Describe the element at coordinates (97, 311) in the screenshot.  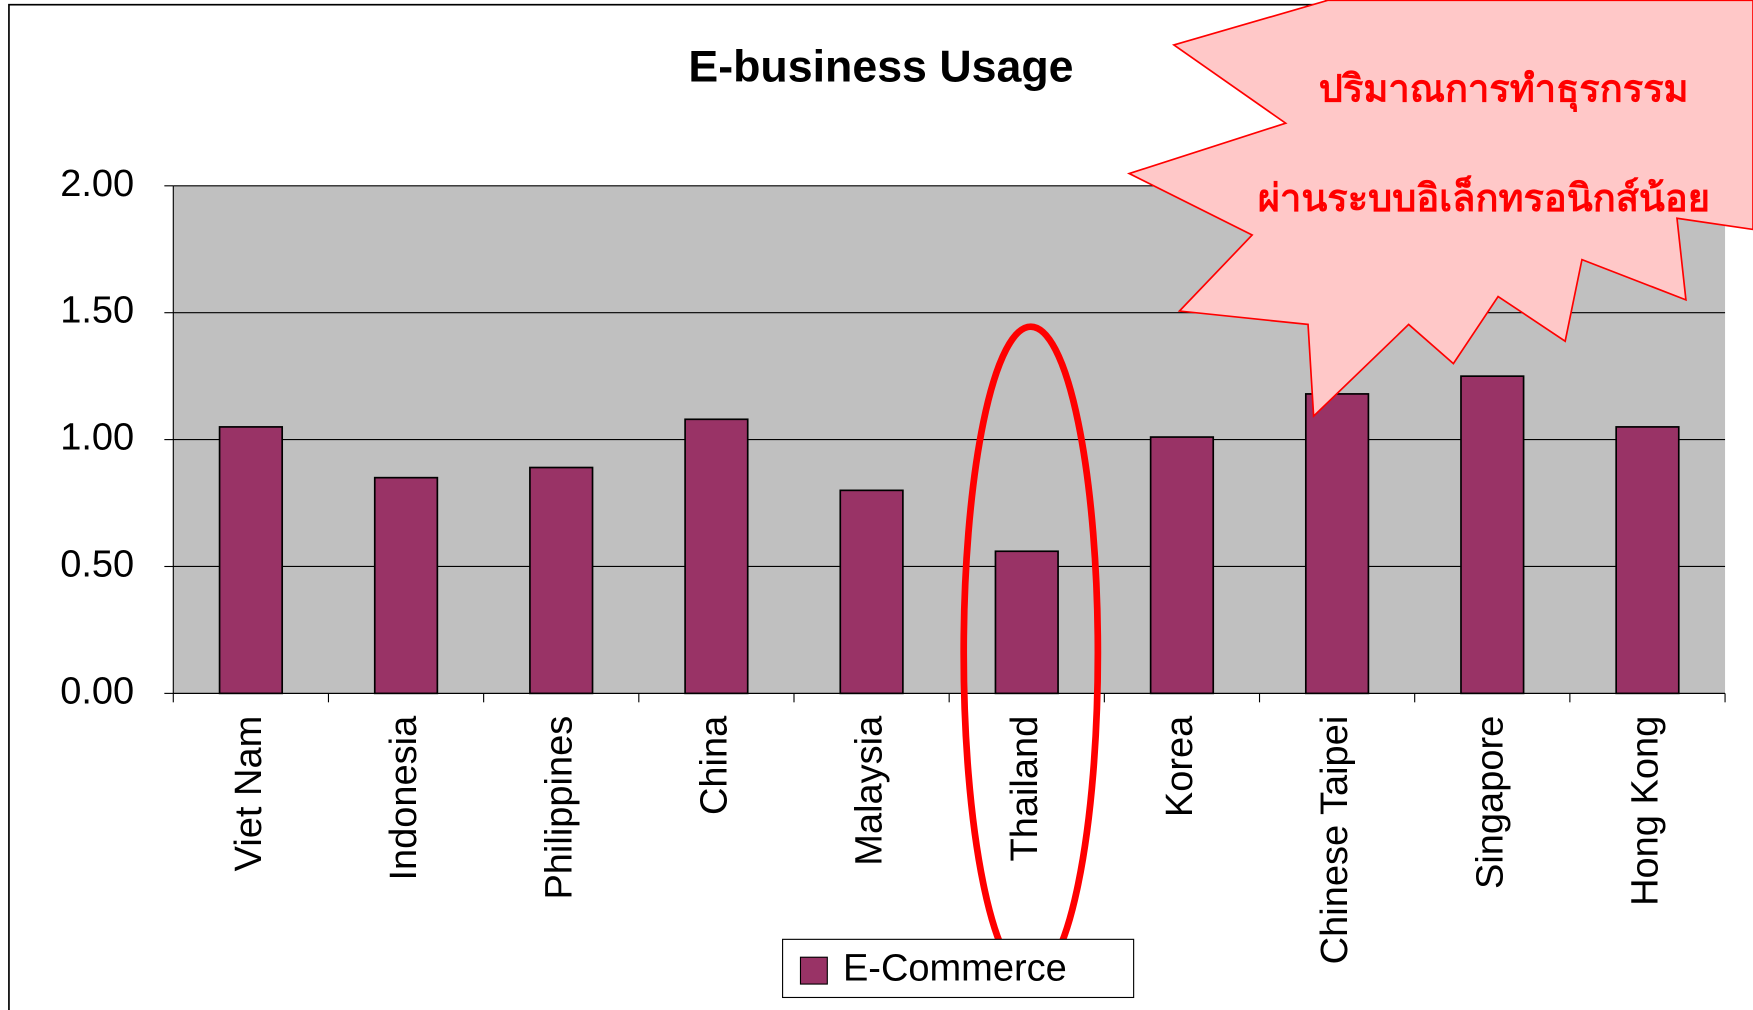
I see `y-tick-label: 1.50` at that location.